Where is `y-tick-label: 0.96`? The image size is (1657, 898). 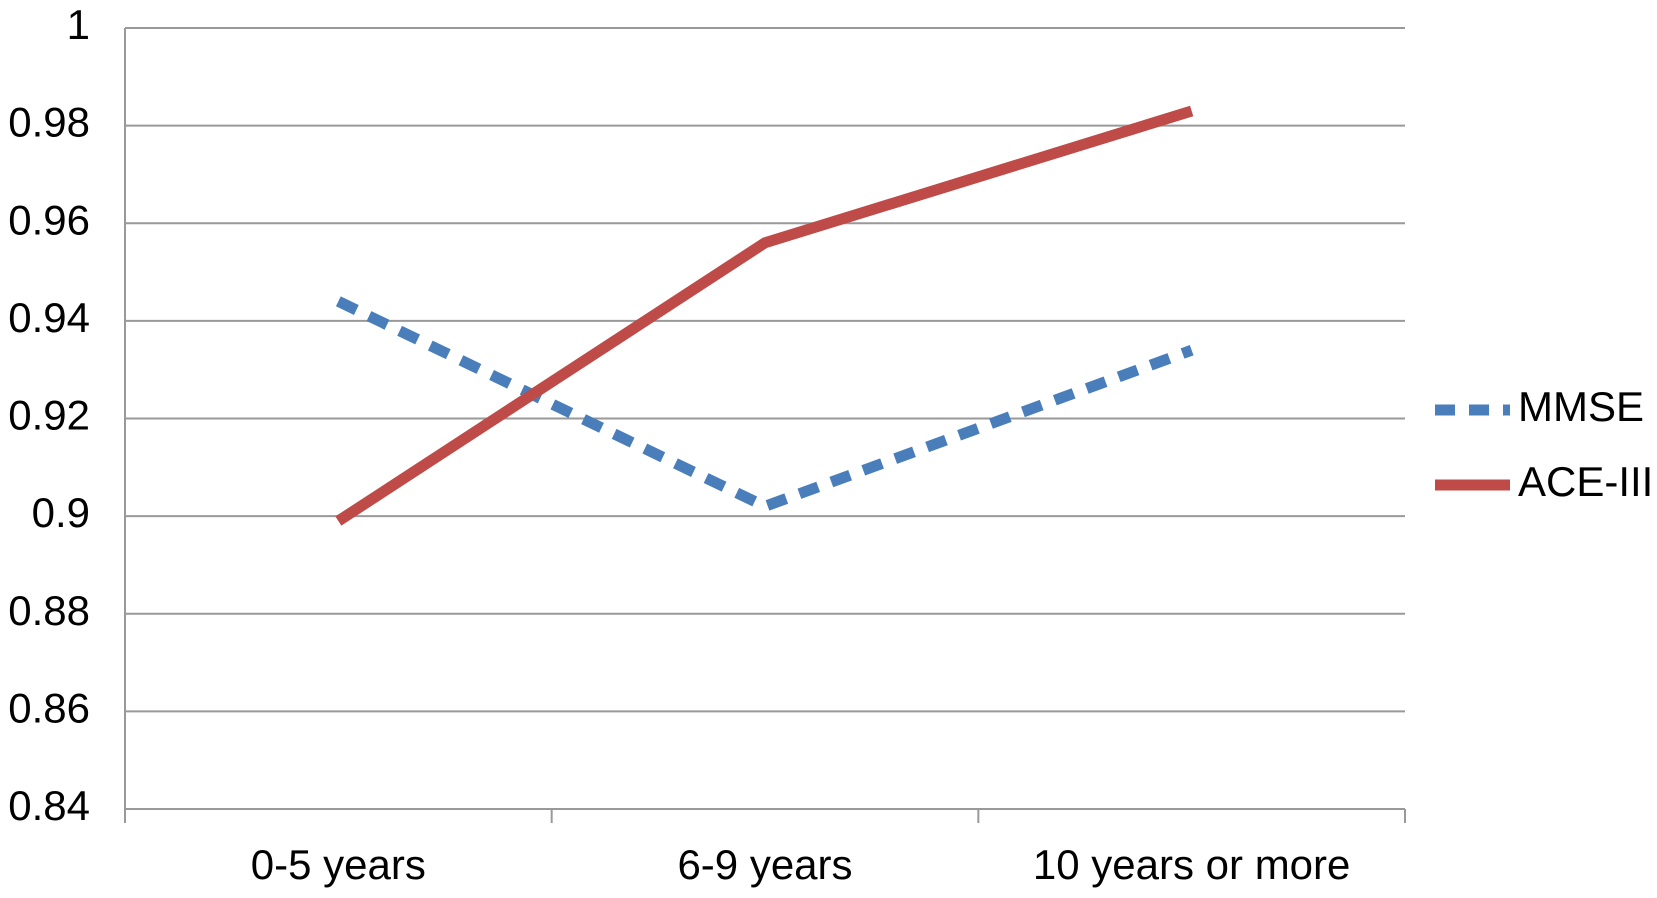
y-tick-label: 0.96 is located at coordinates (49, 219).